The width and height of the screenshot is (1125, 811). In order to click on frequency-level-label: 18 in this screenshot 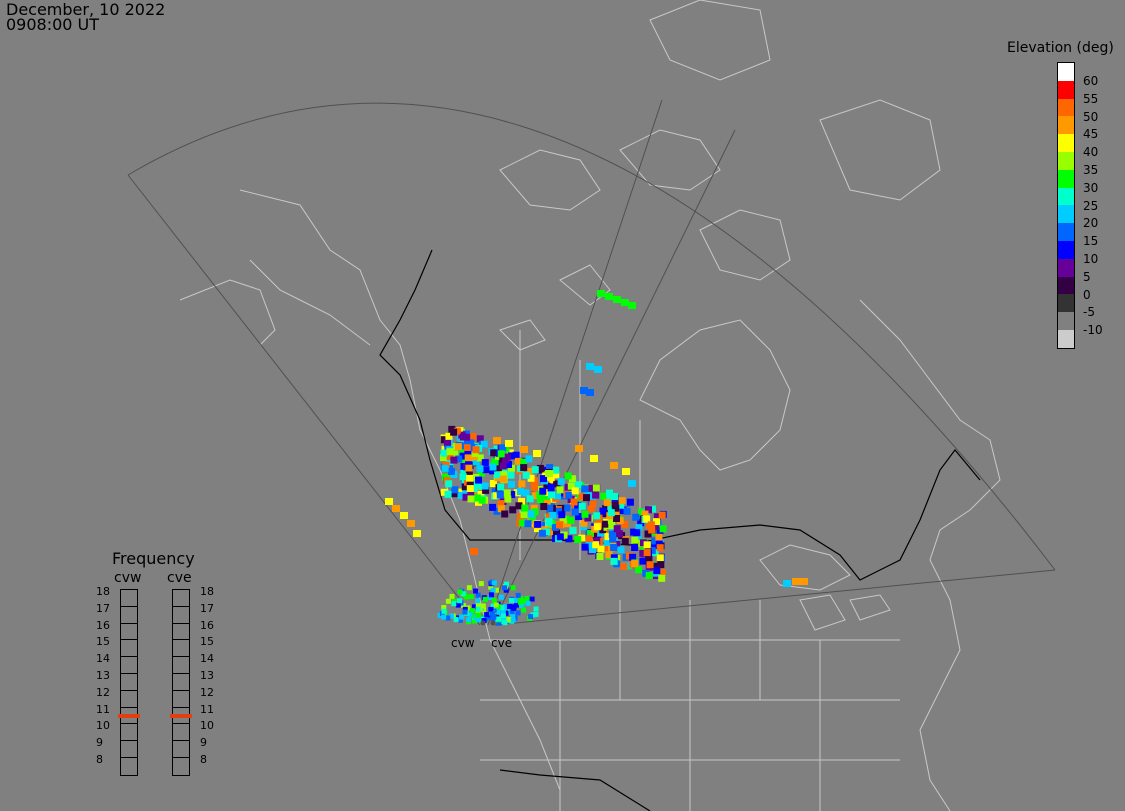, I will do `click(207, 591)`.